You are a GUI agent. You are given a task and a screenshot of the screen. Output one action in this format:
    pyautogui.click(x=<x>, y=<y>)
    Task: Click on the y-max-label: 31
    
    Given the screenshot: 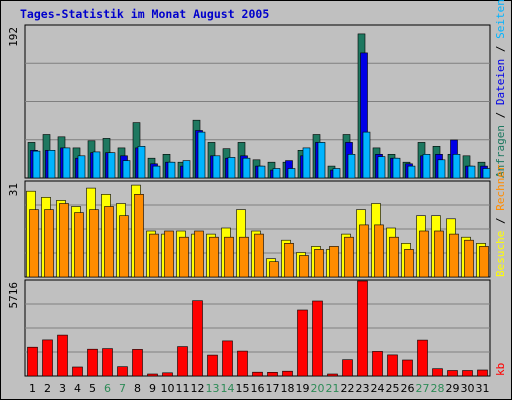 What is the action you would take?
    pyautogui.click(x=13, y=189)
    